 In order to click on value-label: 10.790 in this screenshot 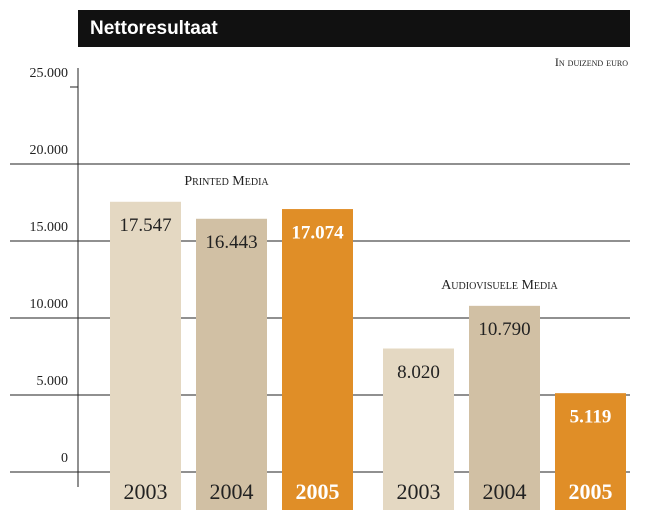, I will do `click(504, 329)`.